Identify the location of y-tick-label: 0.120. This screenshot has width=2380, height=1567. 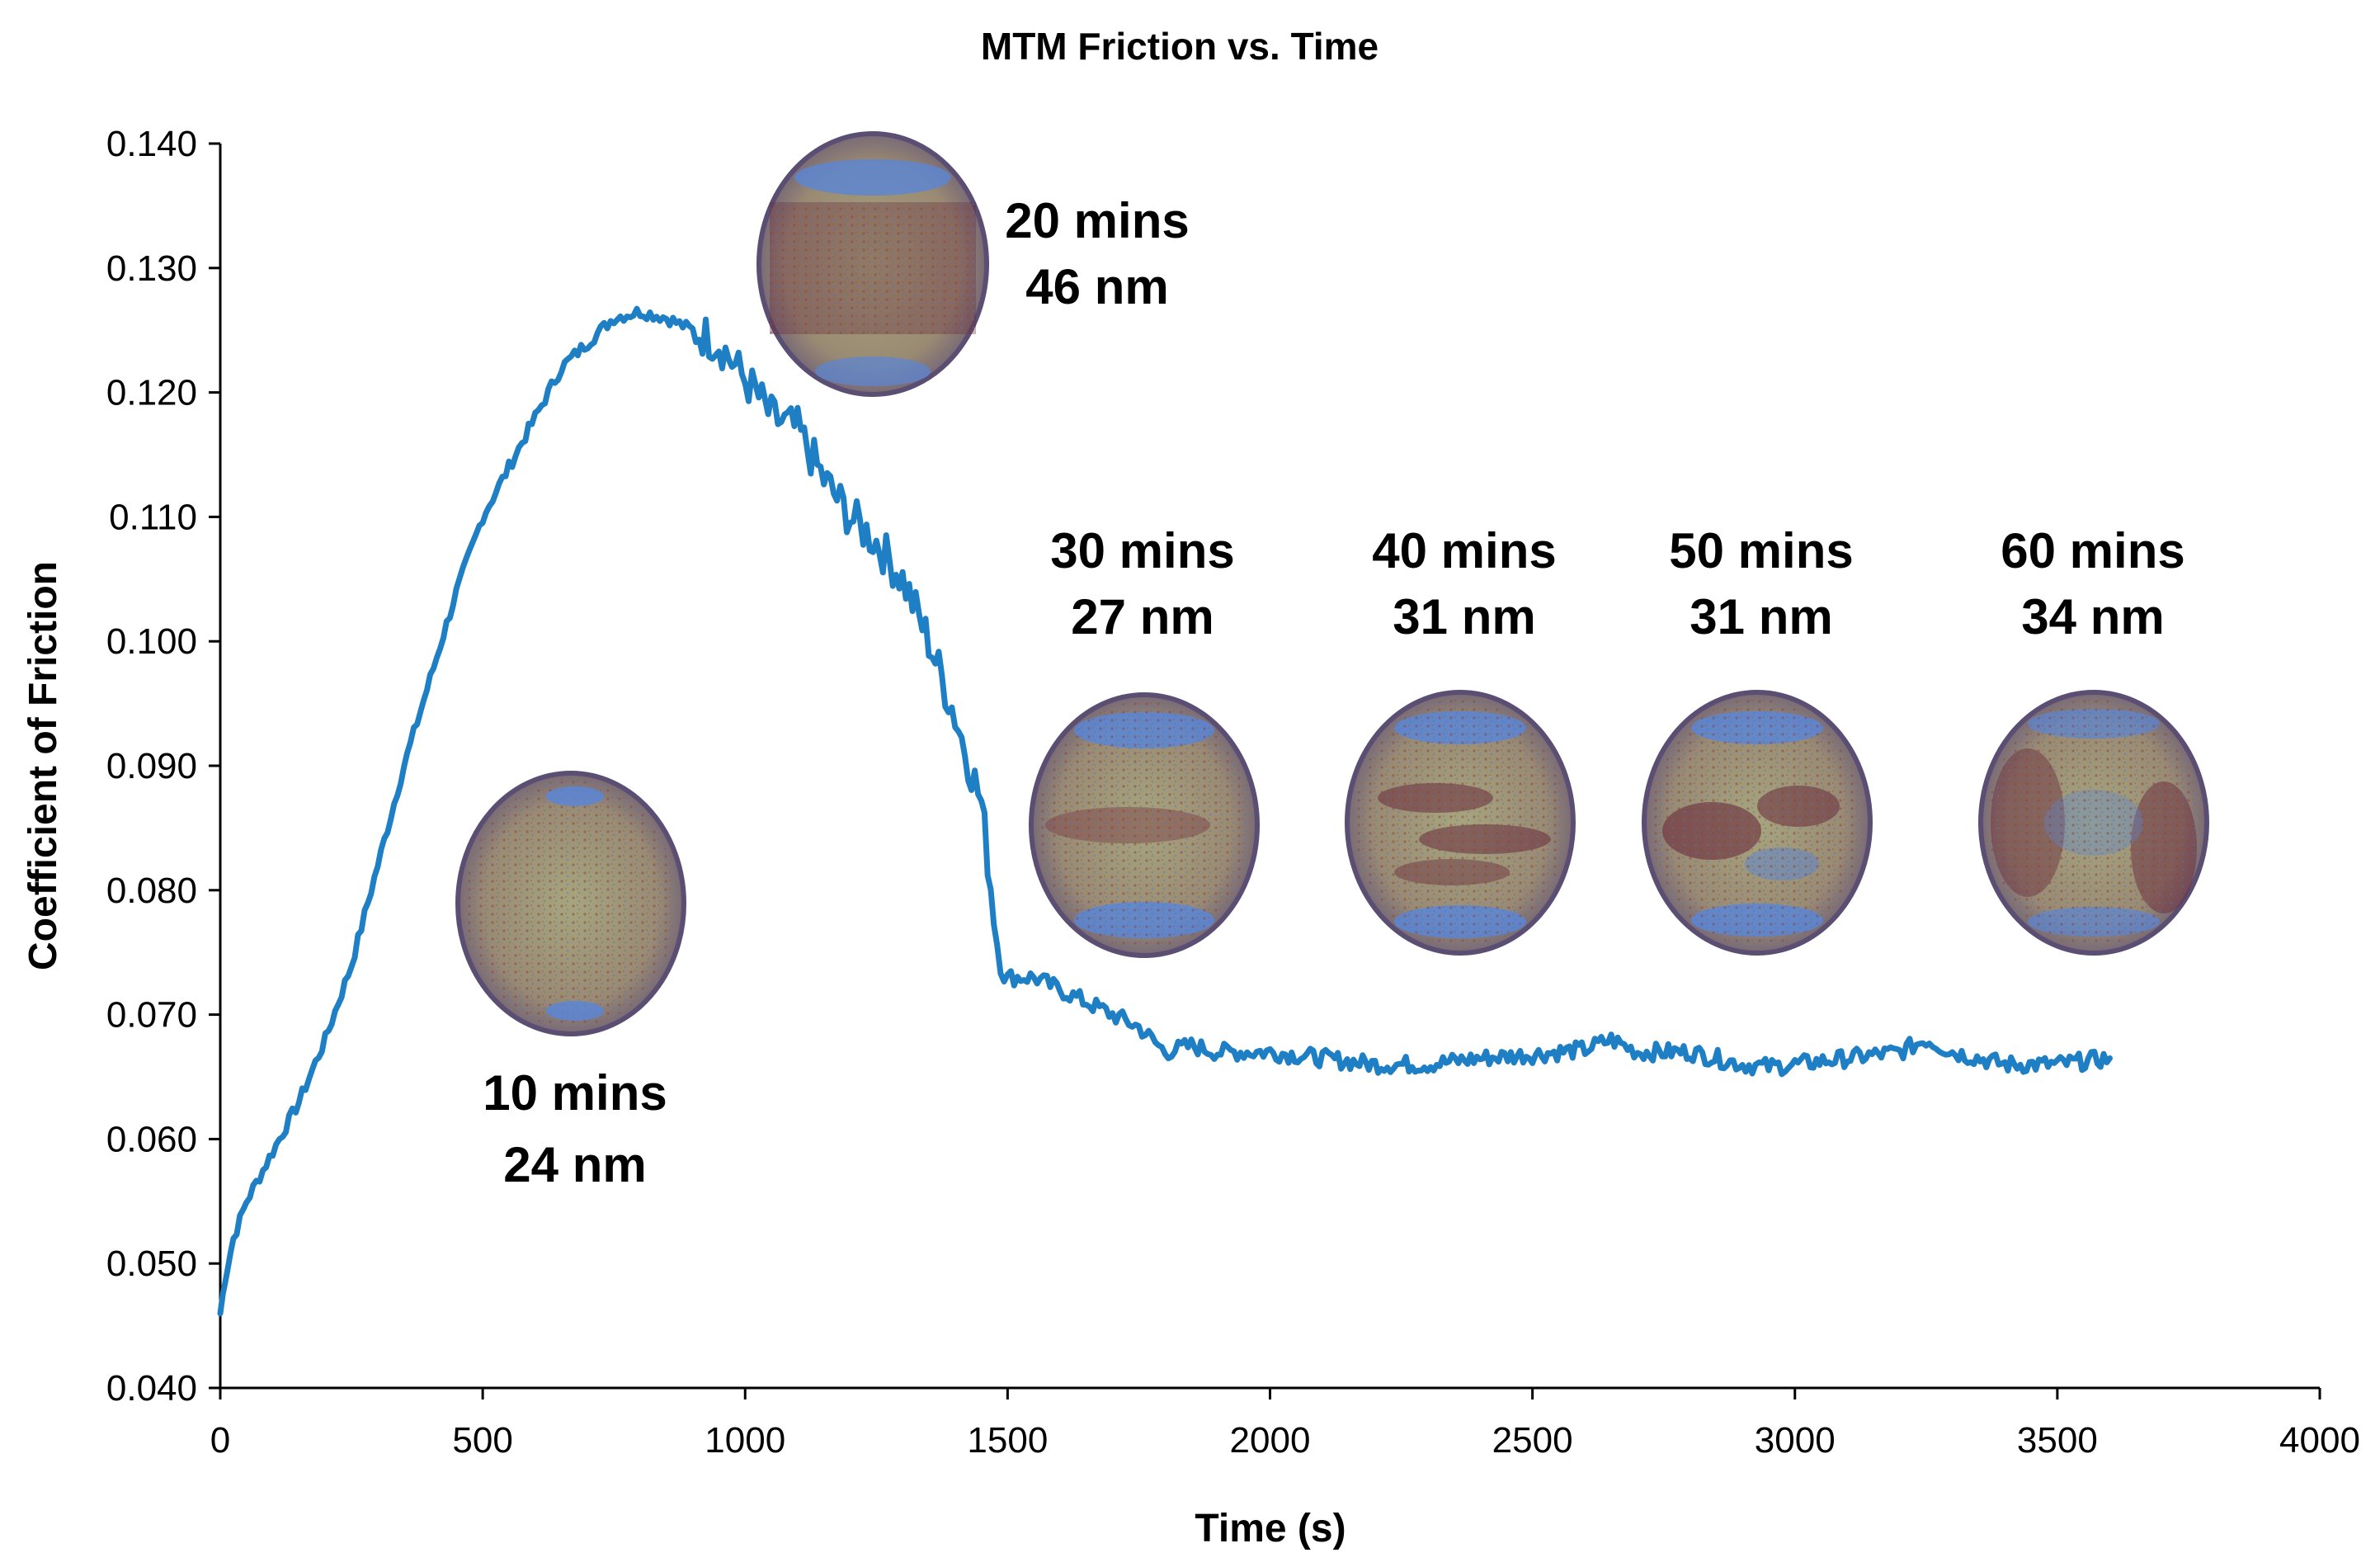
(151, 393).